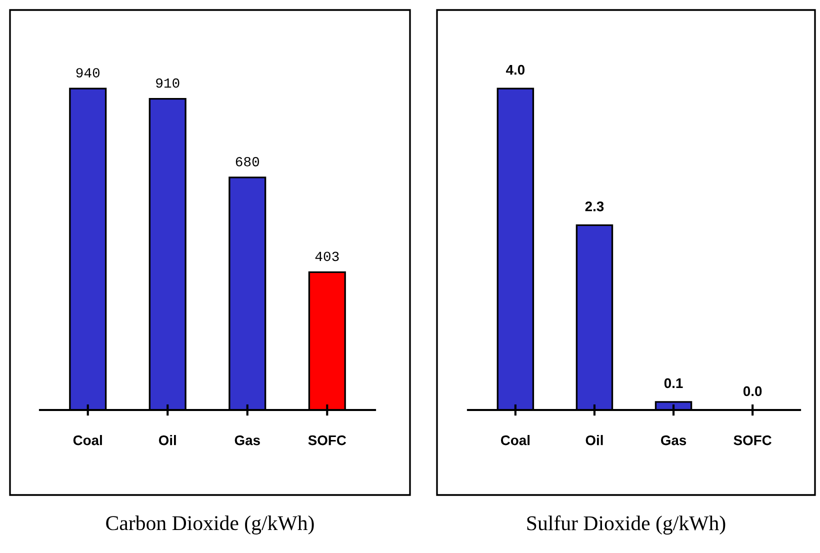  I want to click on data-label: 2.3, so click(594, 206).